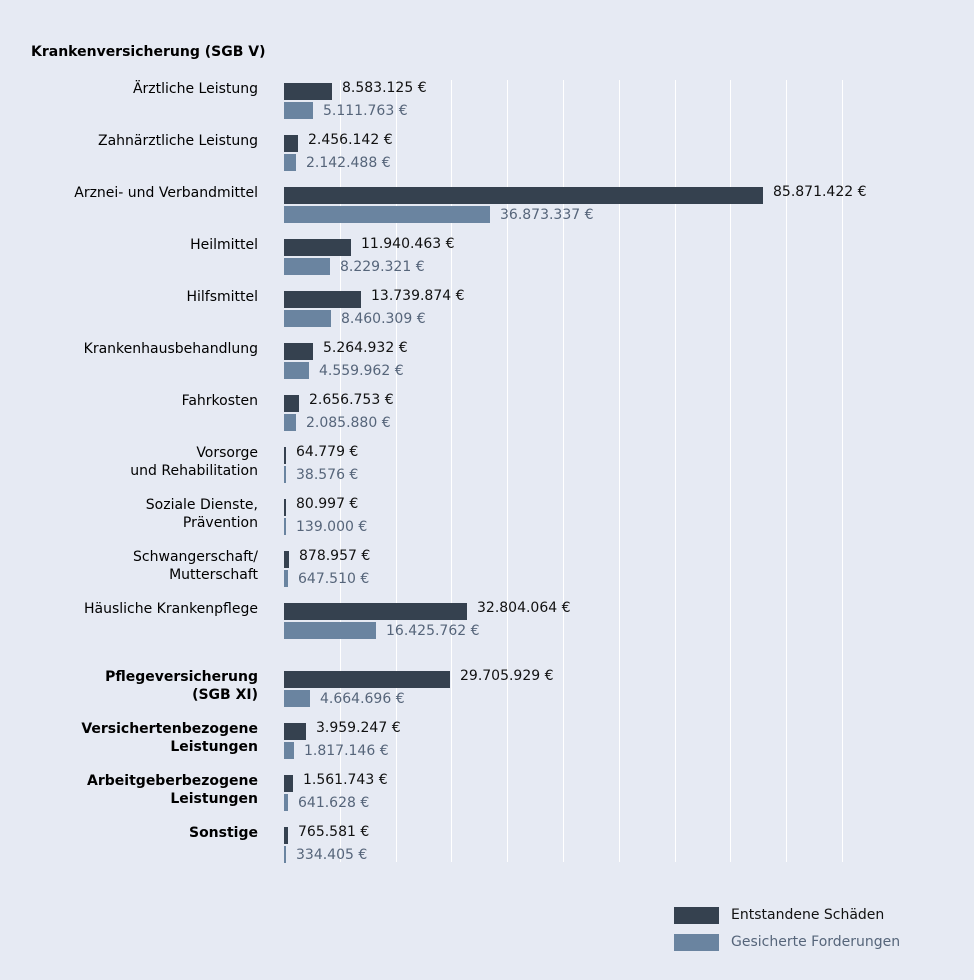  Describe the element at coordinates (169, 729) in the screenshot. I see `category-label-line: Versichertenbezogene` at that location.